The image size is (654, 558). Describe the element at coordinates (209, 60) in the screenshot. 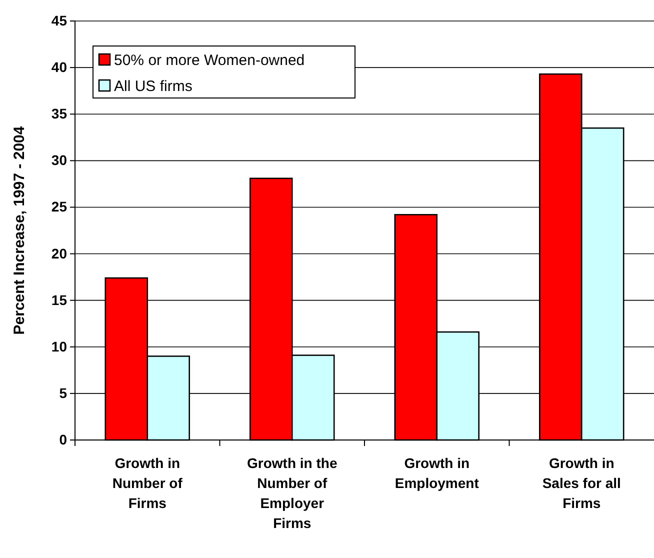

I see `legend-label: 50% or more Women-owned` at that location.